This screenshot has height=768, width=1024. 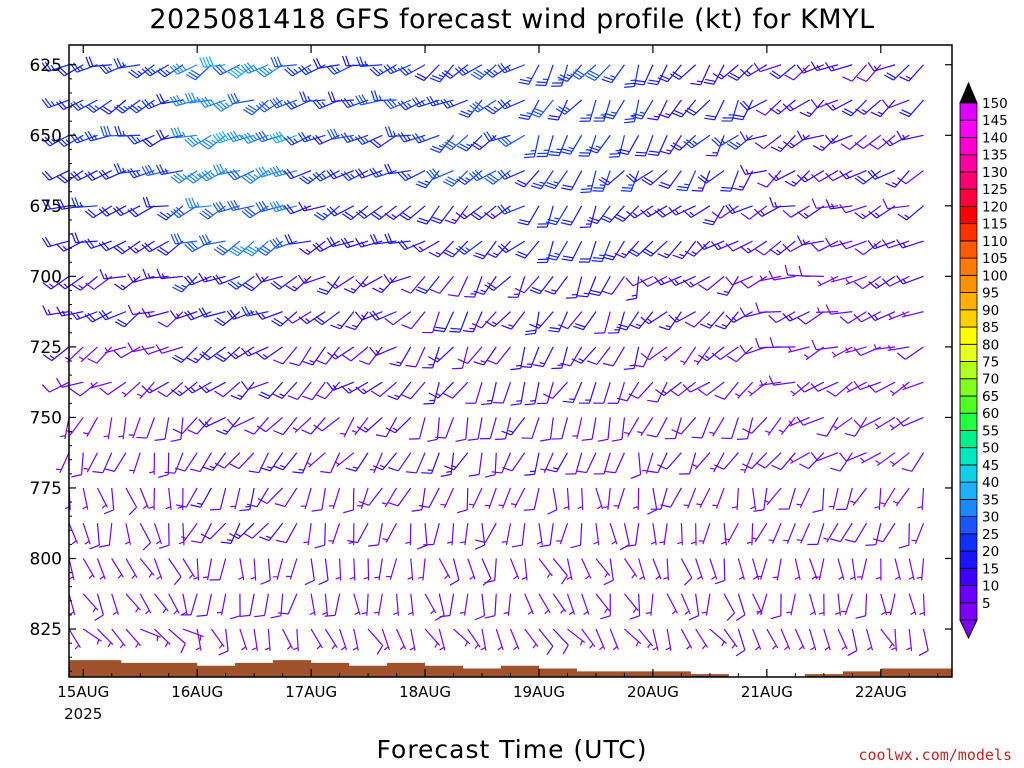 I want to click on colorbar-label: 125, so click(x=995, y=190).